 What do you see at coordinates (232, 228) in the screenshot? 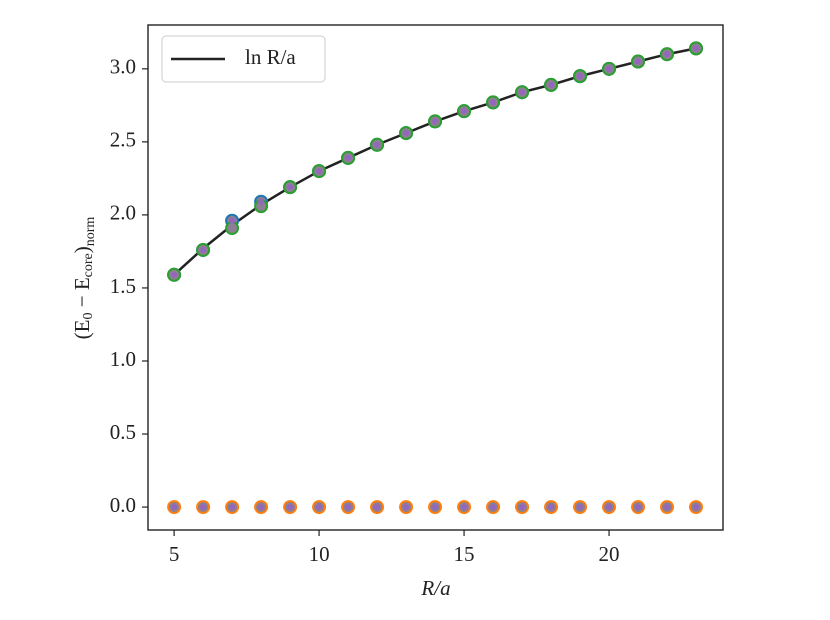
I see `marker` at bounding box center [232, 228].